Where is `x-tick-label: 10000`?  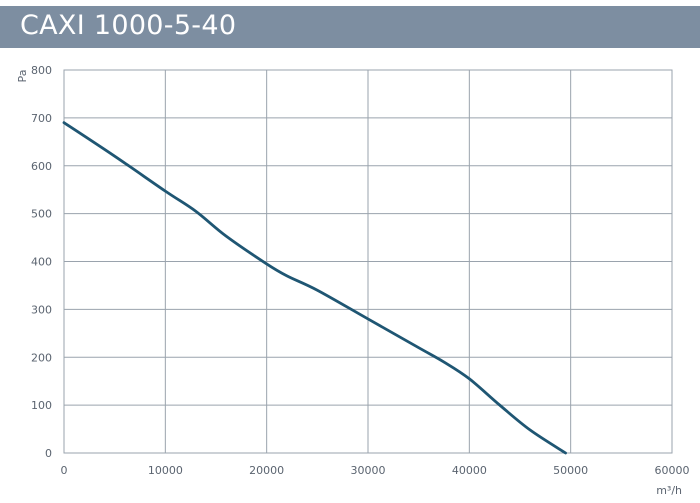 x-tick-label: 10000 is located at coordinates (165, 470).